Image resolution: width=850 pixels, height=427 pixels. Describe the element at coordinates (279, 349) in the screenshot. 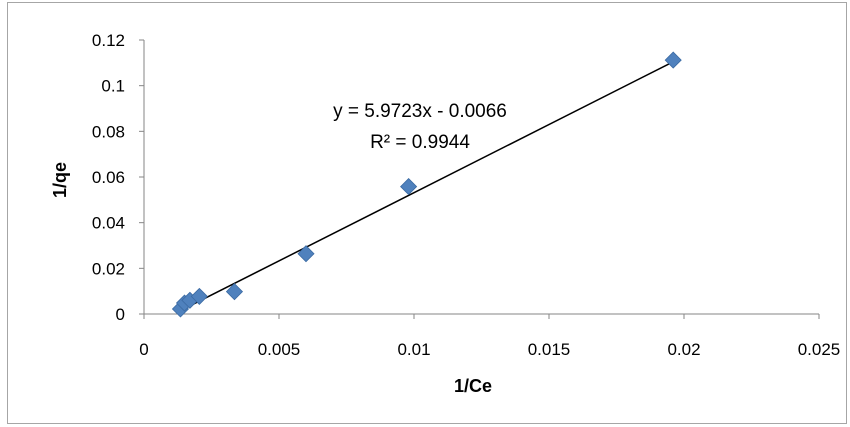

I see `x-tick-label: 0.005` at that location.